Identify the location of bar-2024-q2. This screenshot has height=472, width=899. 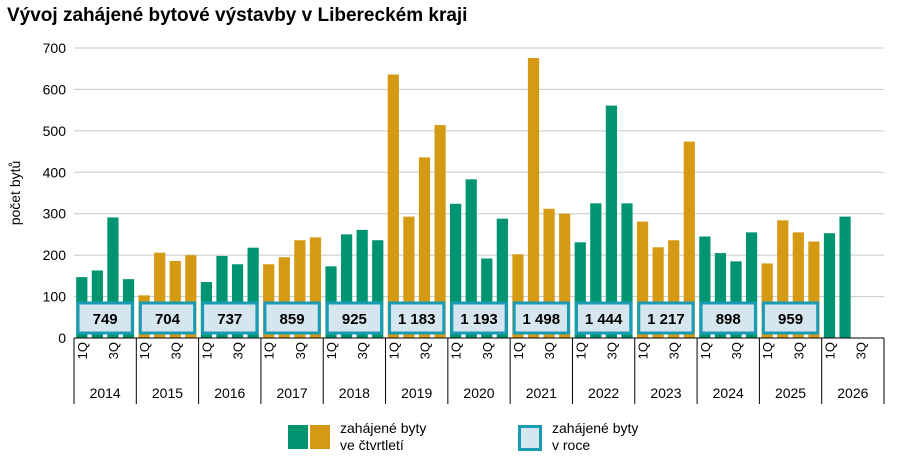
(720, 295).